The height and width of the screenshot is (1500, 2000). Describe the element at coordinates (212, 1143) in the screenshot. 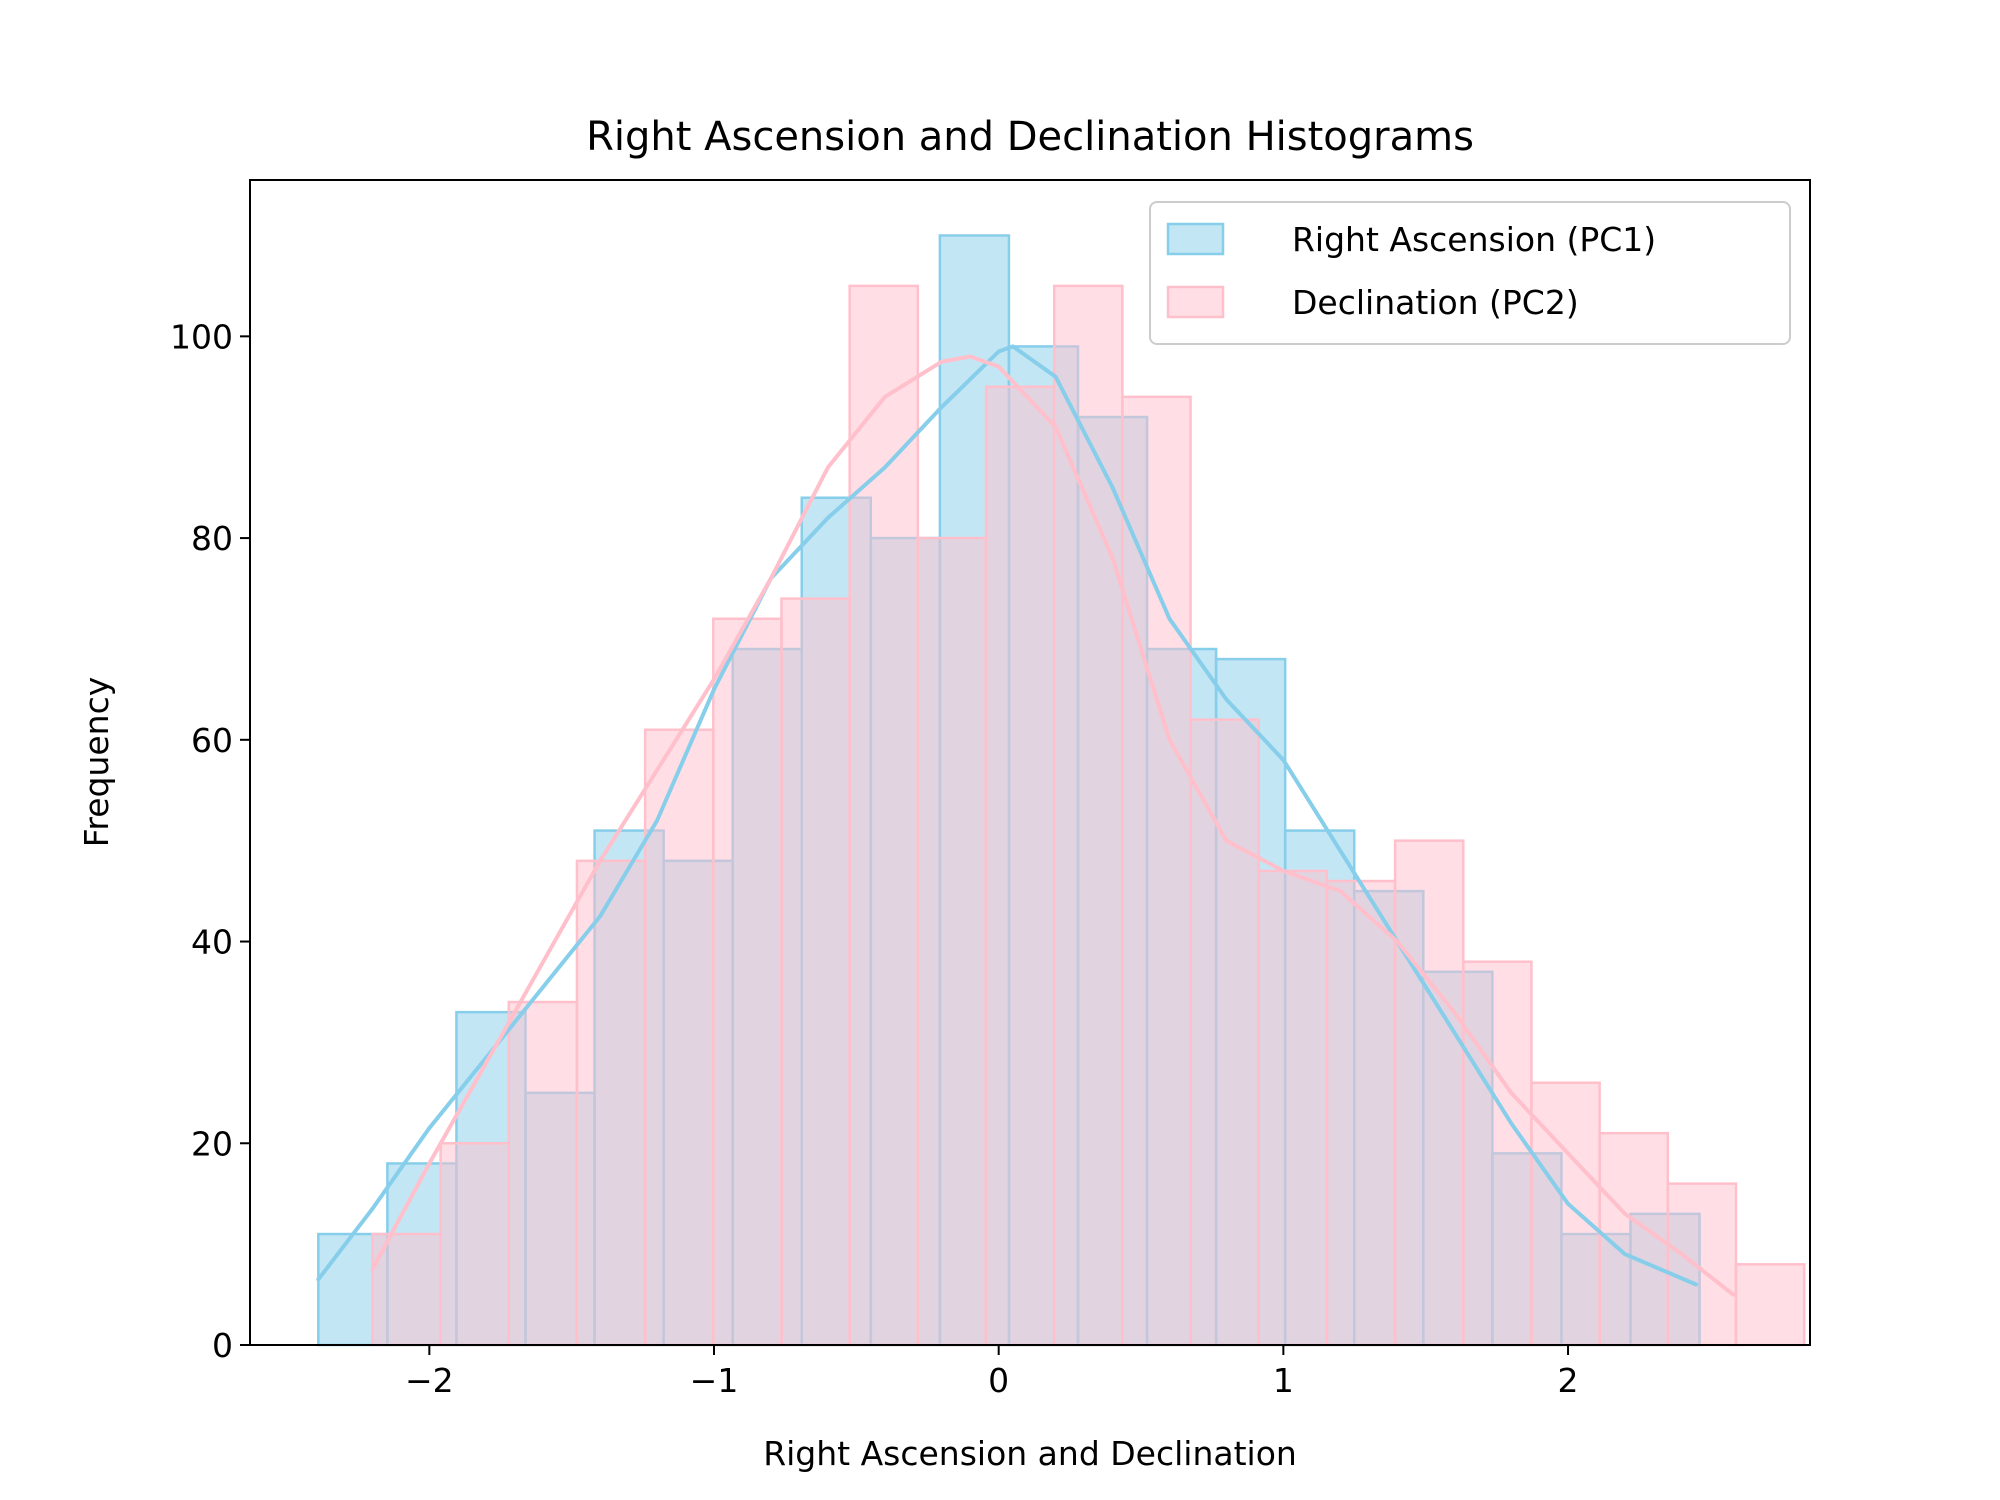

I see `y-tick-label: 20` at that location.